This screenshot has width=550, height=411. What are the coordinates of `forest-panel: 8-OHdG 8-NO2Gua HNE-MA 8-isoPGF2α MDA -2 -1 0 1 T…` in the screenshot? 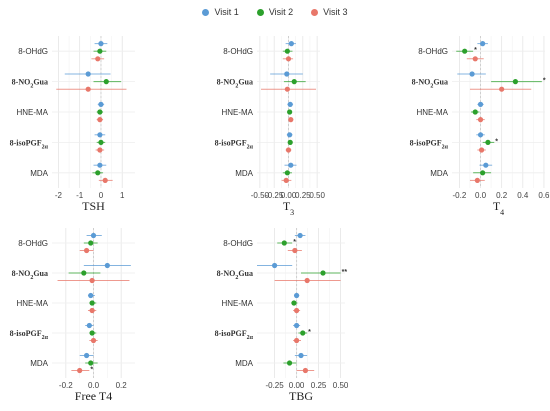 It's located at (72, 124).